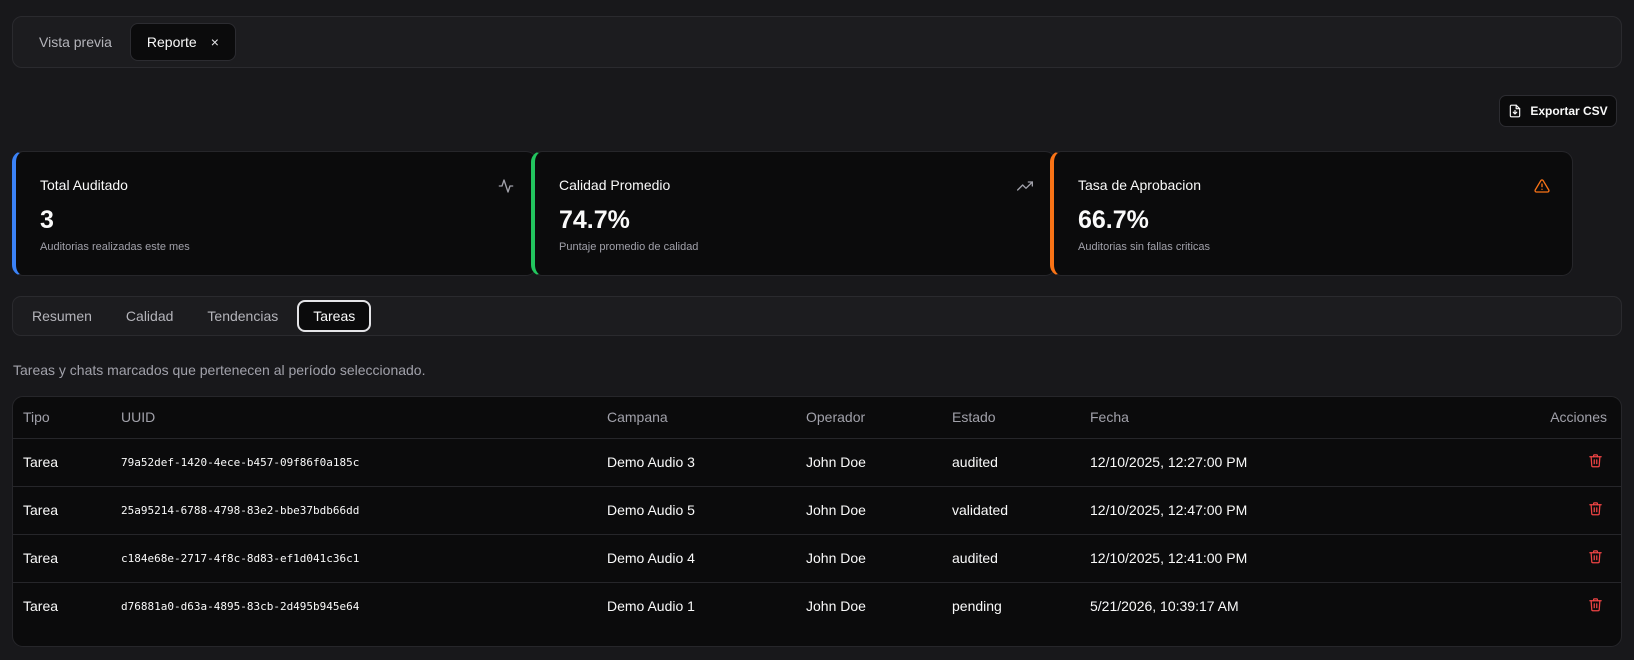 The width and height of the screenshot is (1634, 660). Describe the element at coordinates (115, 247) in the screenshot. I see `card-subtitle: Auditorias realizadas este mes` at that location.